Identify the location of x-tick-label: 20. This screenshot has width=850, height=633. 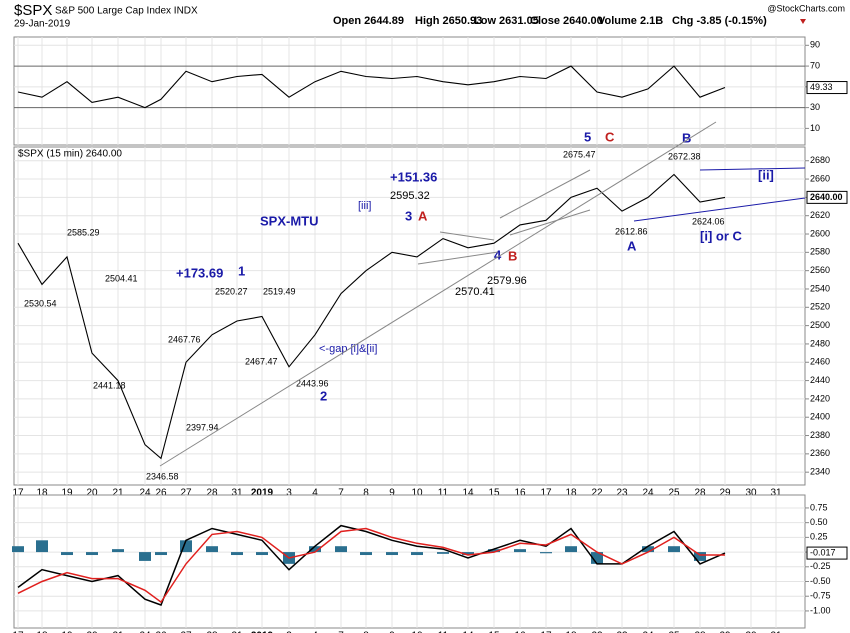
(92, 493).